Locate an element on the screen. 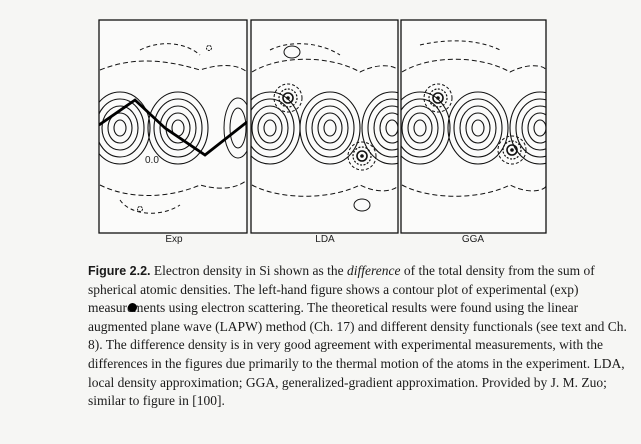 The height and width of the screenshot is (444, 641). contour-value-label: 0.0 is located at coordinates (152, 160).